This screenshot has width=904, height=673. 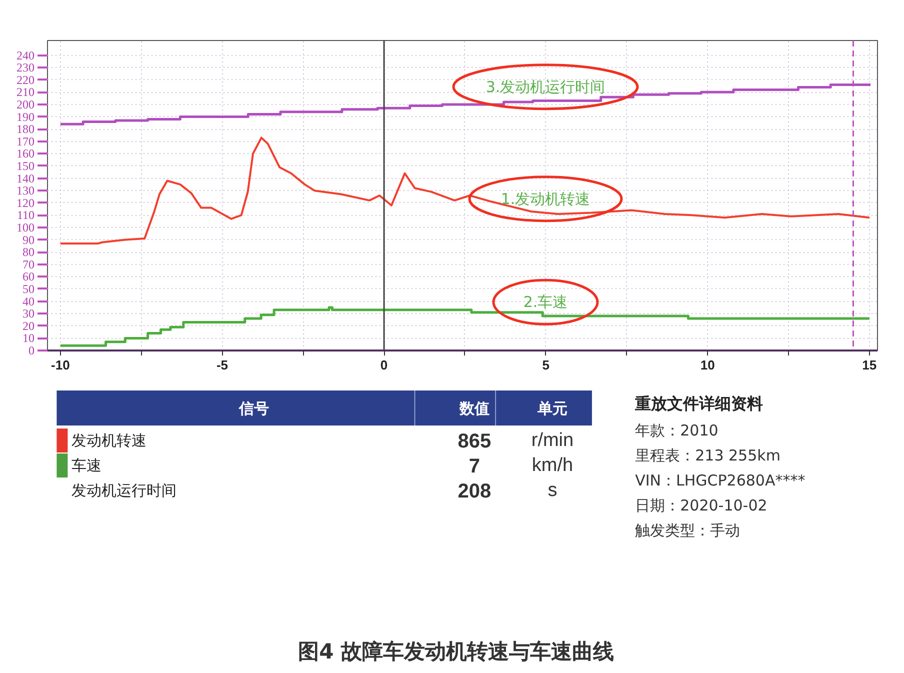 What do you see at coordinates (28, 289) in the screenshot?
I see `y-tick-label: 50` at bounding box center [28, 289].